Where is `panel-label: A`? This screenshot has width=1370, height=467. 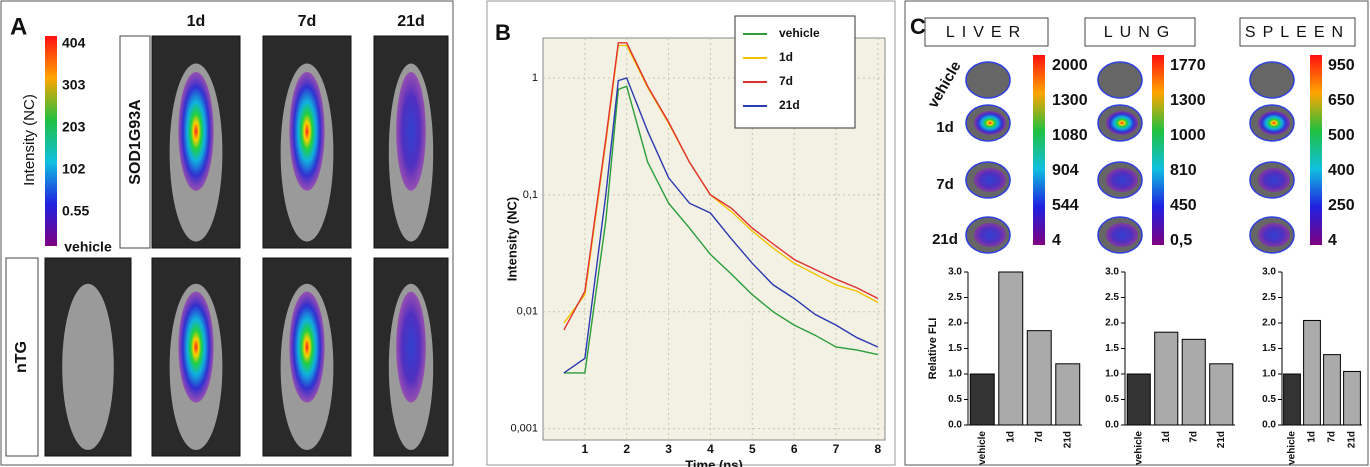 panel-label: A is located at coordinates (18, 26).